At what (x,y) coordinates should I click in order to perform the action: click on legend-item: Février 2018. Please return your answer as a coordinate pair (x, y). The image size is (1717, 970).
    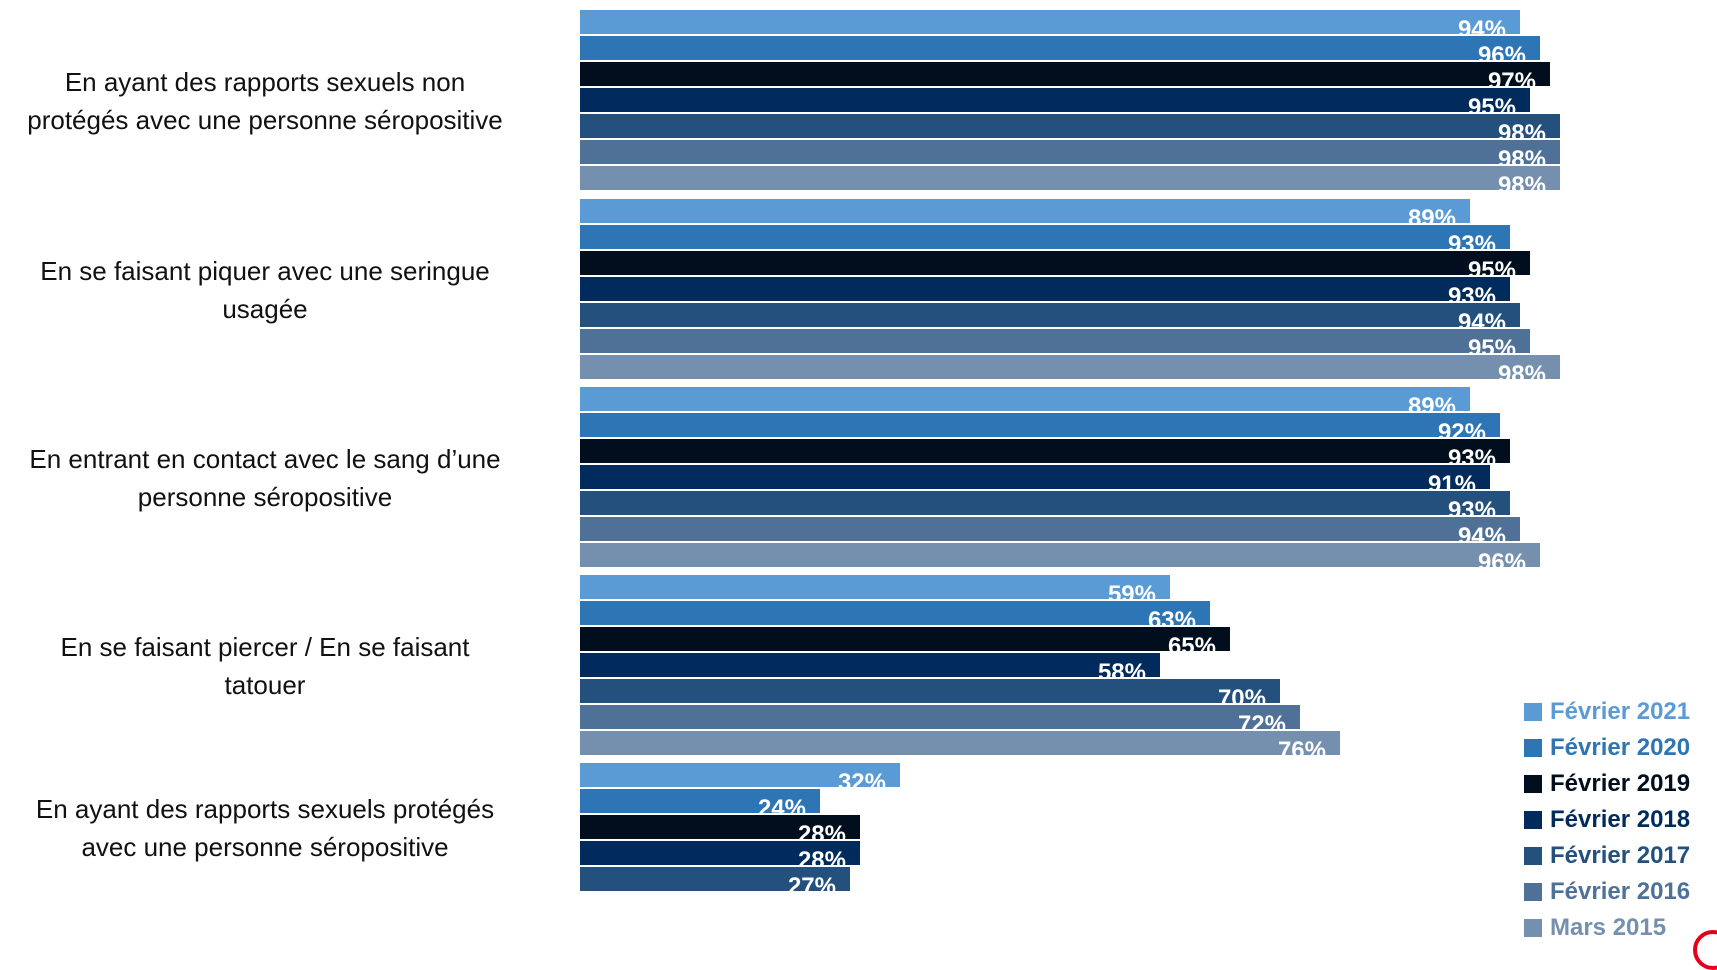
    Looking at the image, I should click on (1607, 820).